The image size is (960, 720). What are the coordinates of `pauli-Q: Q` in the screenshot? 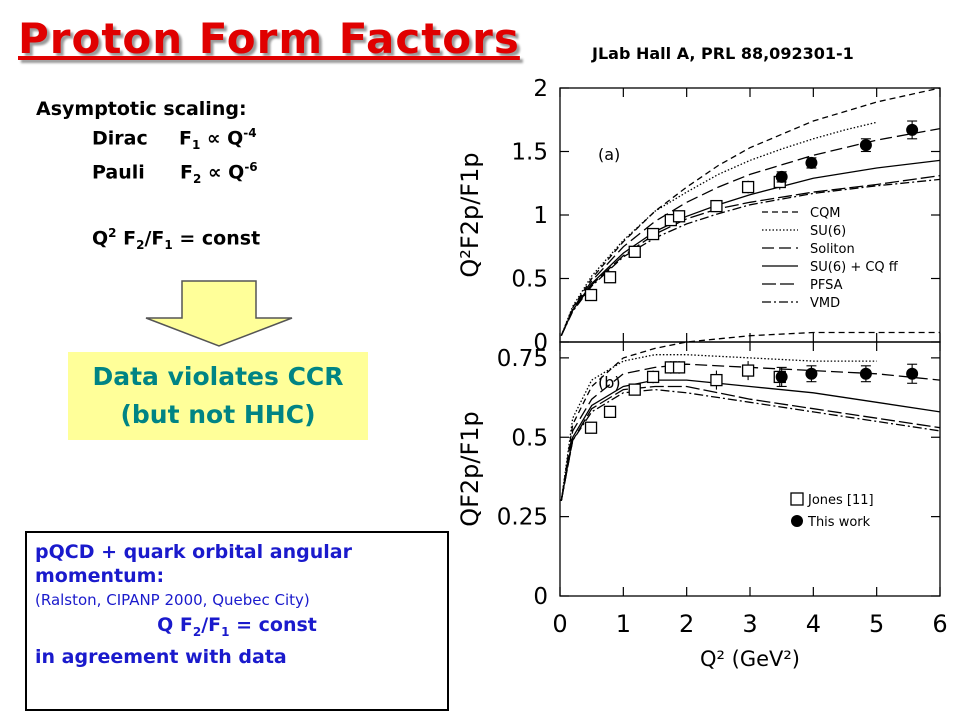 It's located at (236, 172).